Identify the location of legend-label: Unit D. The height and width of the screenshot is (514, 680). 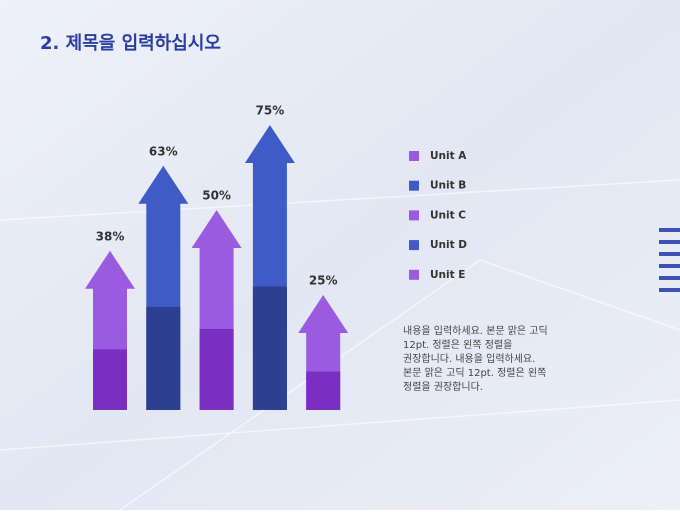
(448, 245).